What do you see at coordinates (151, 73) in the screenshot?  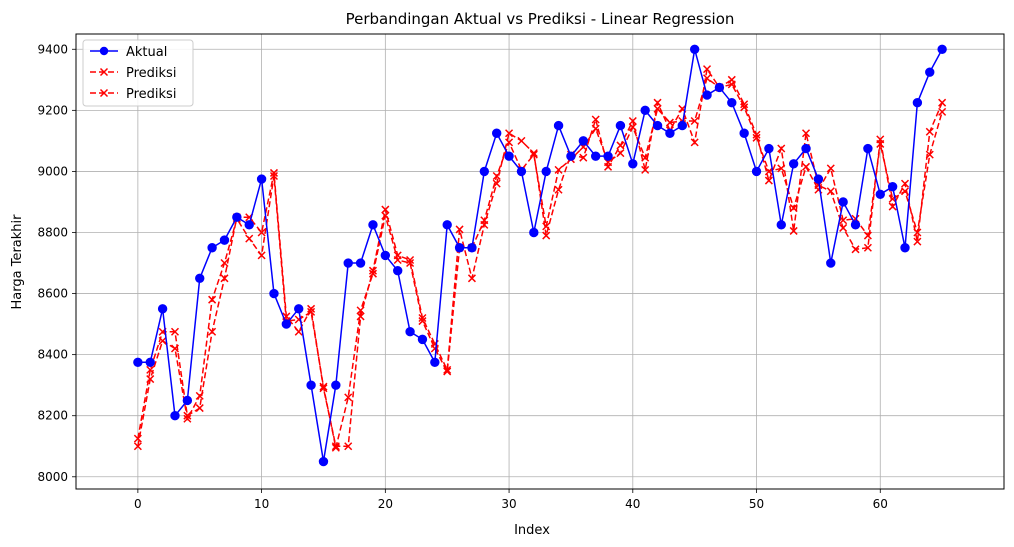 I see `legend-label: Prediksi` at bounding box center [151, 73].